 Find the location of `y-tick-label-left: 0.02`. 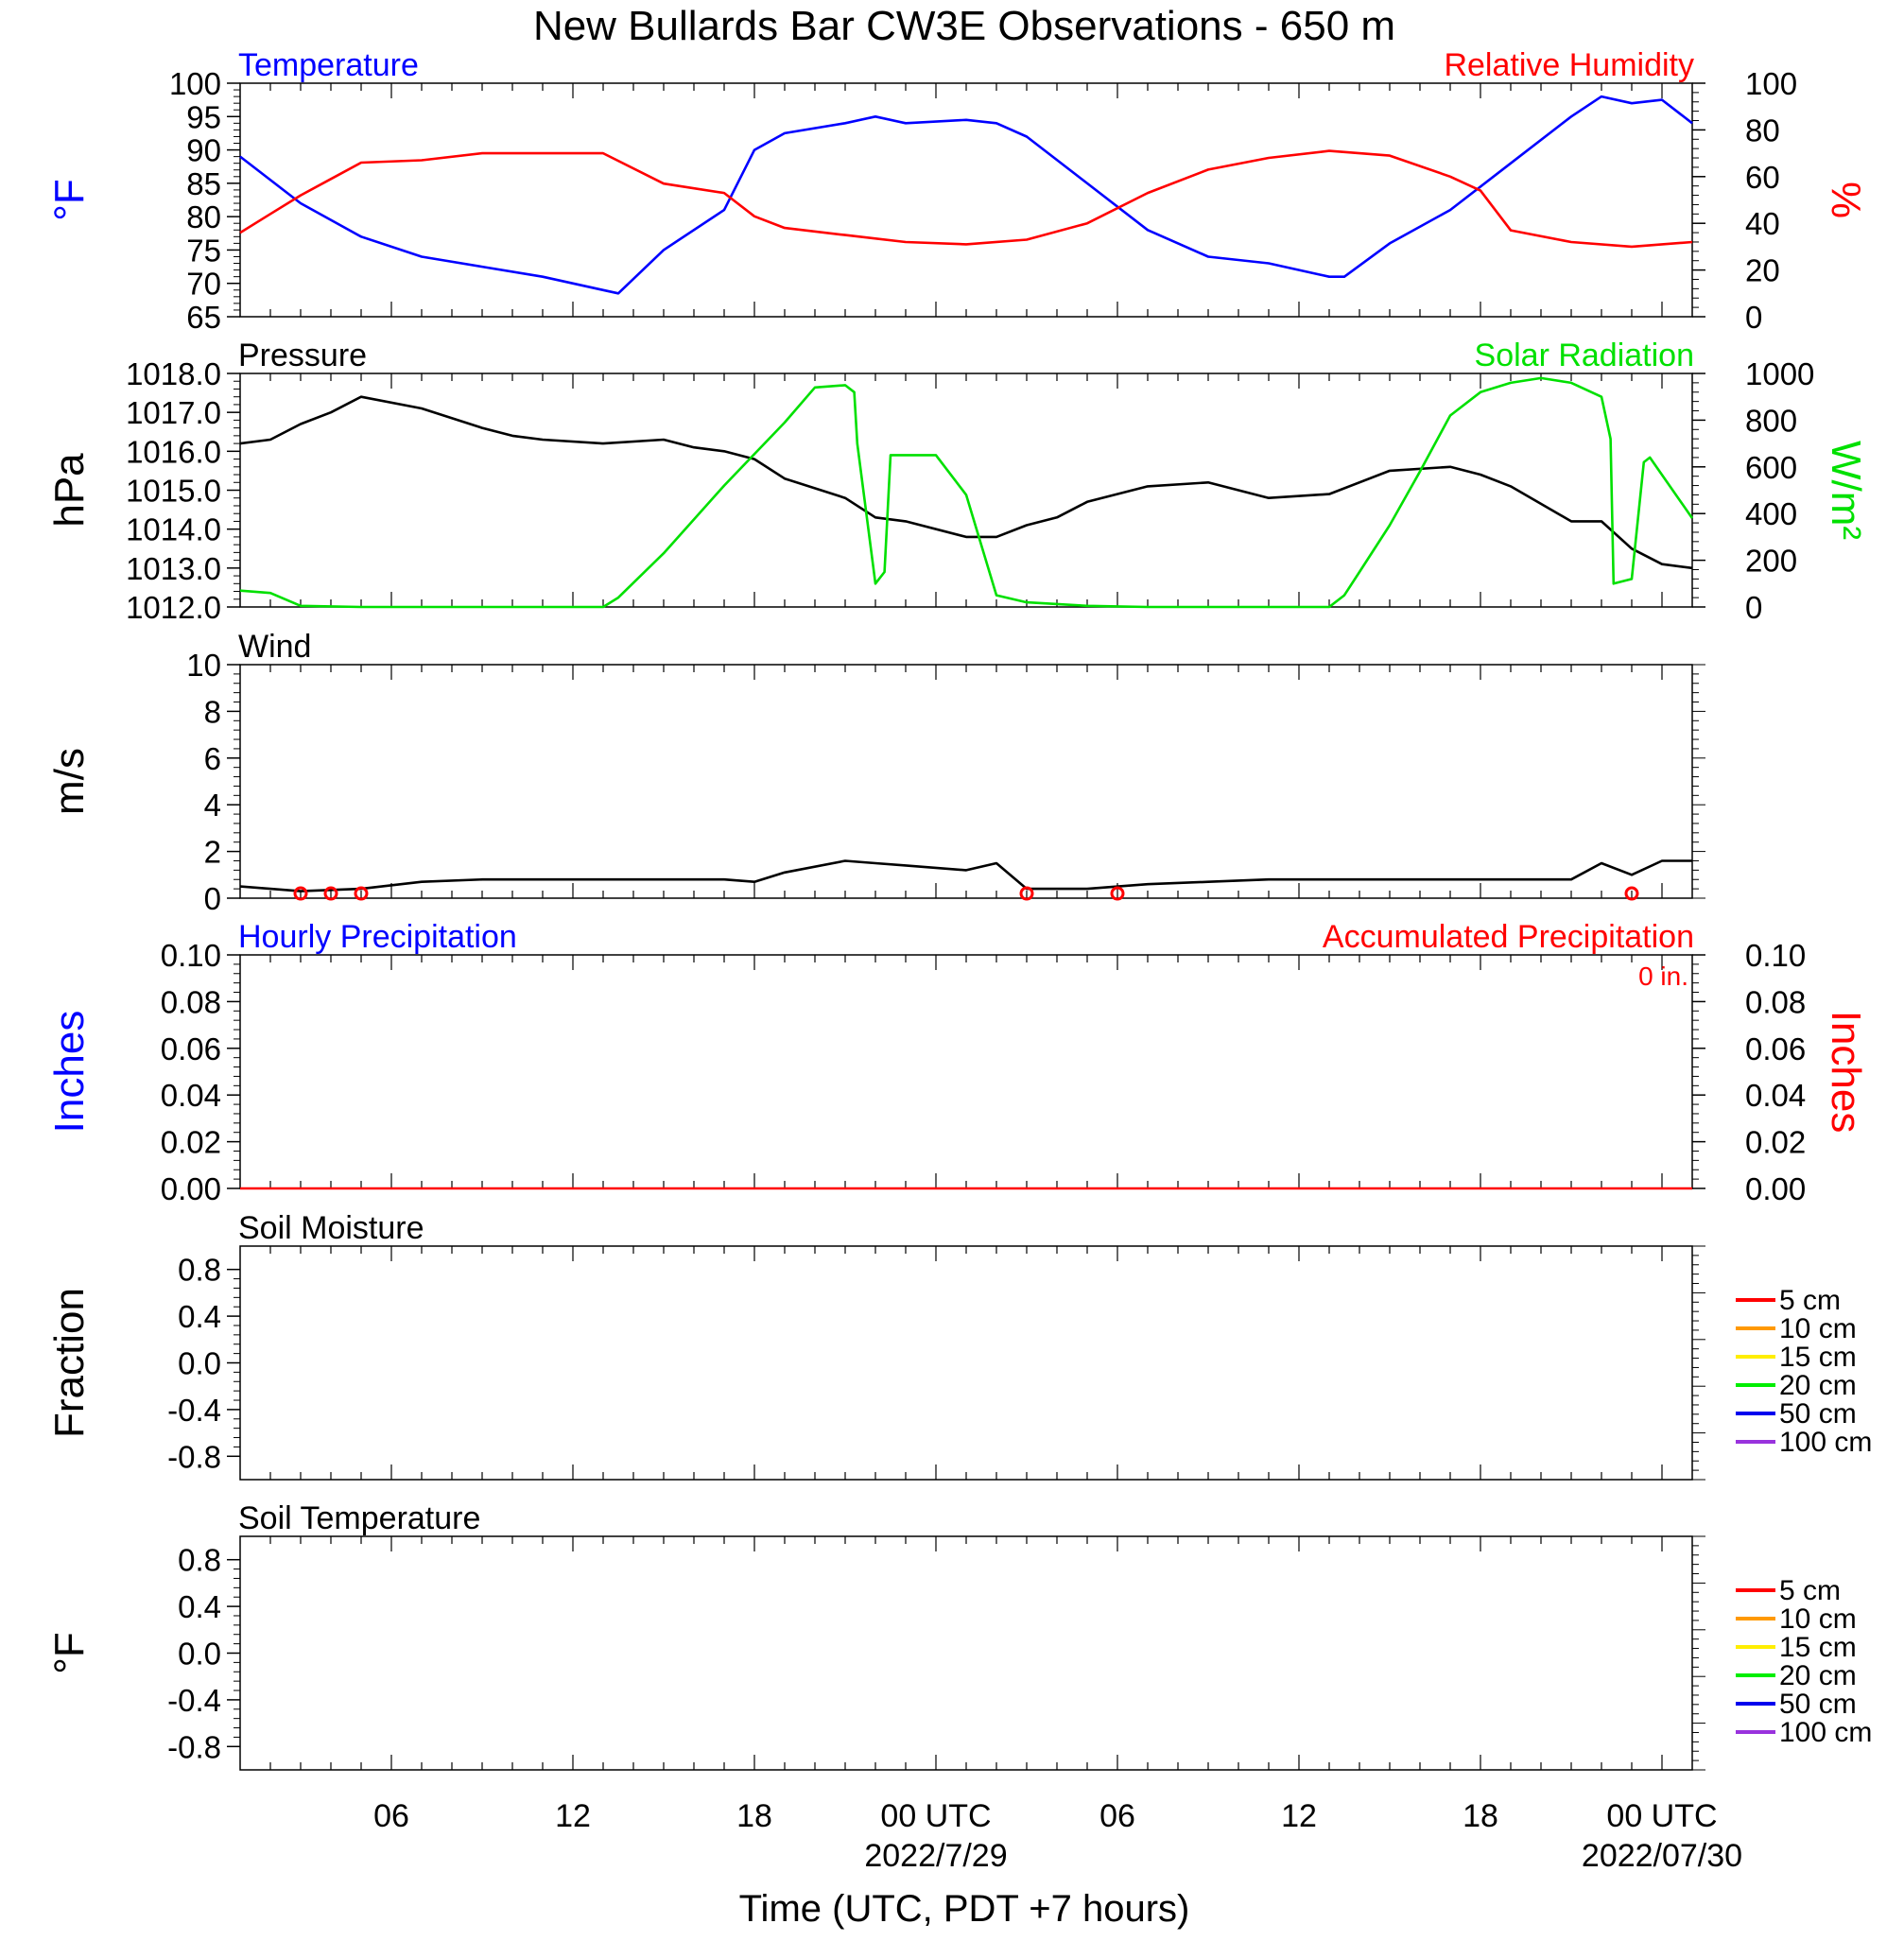

y-tick-label-left: 0.02 is located at coordinates (191, 1143).